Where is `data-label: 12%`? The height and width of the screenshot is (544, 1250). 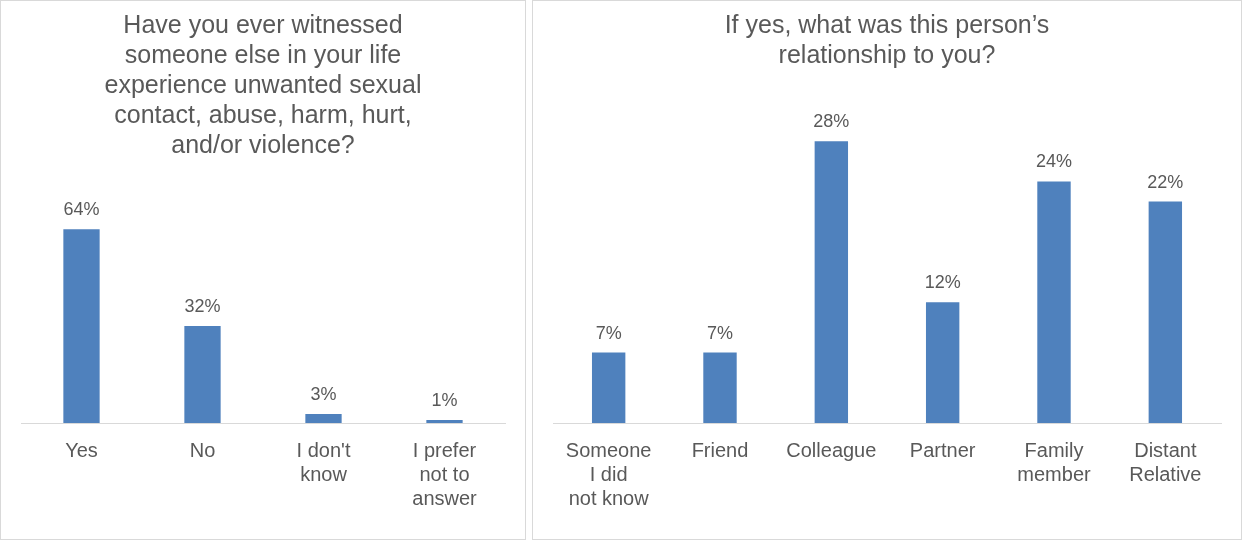
data-label: 12% is located at coordinates (942, 282).